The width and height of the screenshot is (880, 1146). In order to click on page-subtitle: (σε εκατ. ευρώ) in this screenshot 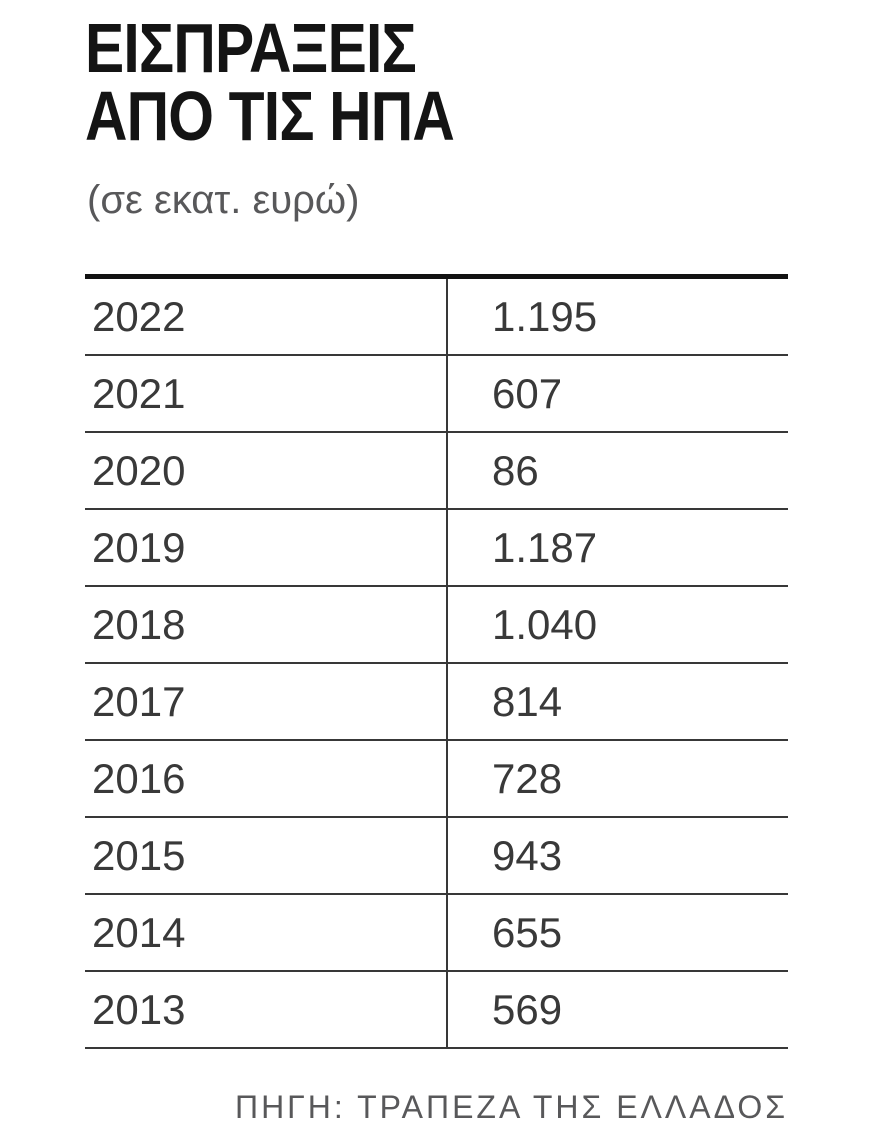, I will do `click(223, 200)`.